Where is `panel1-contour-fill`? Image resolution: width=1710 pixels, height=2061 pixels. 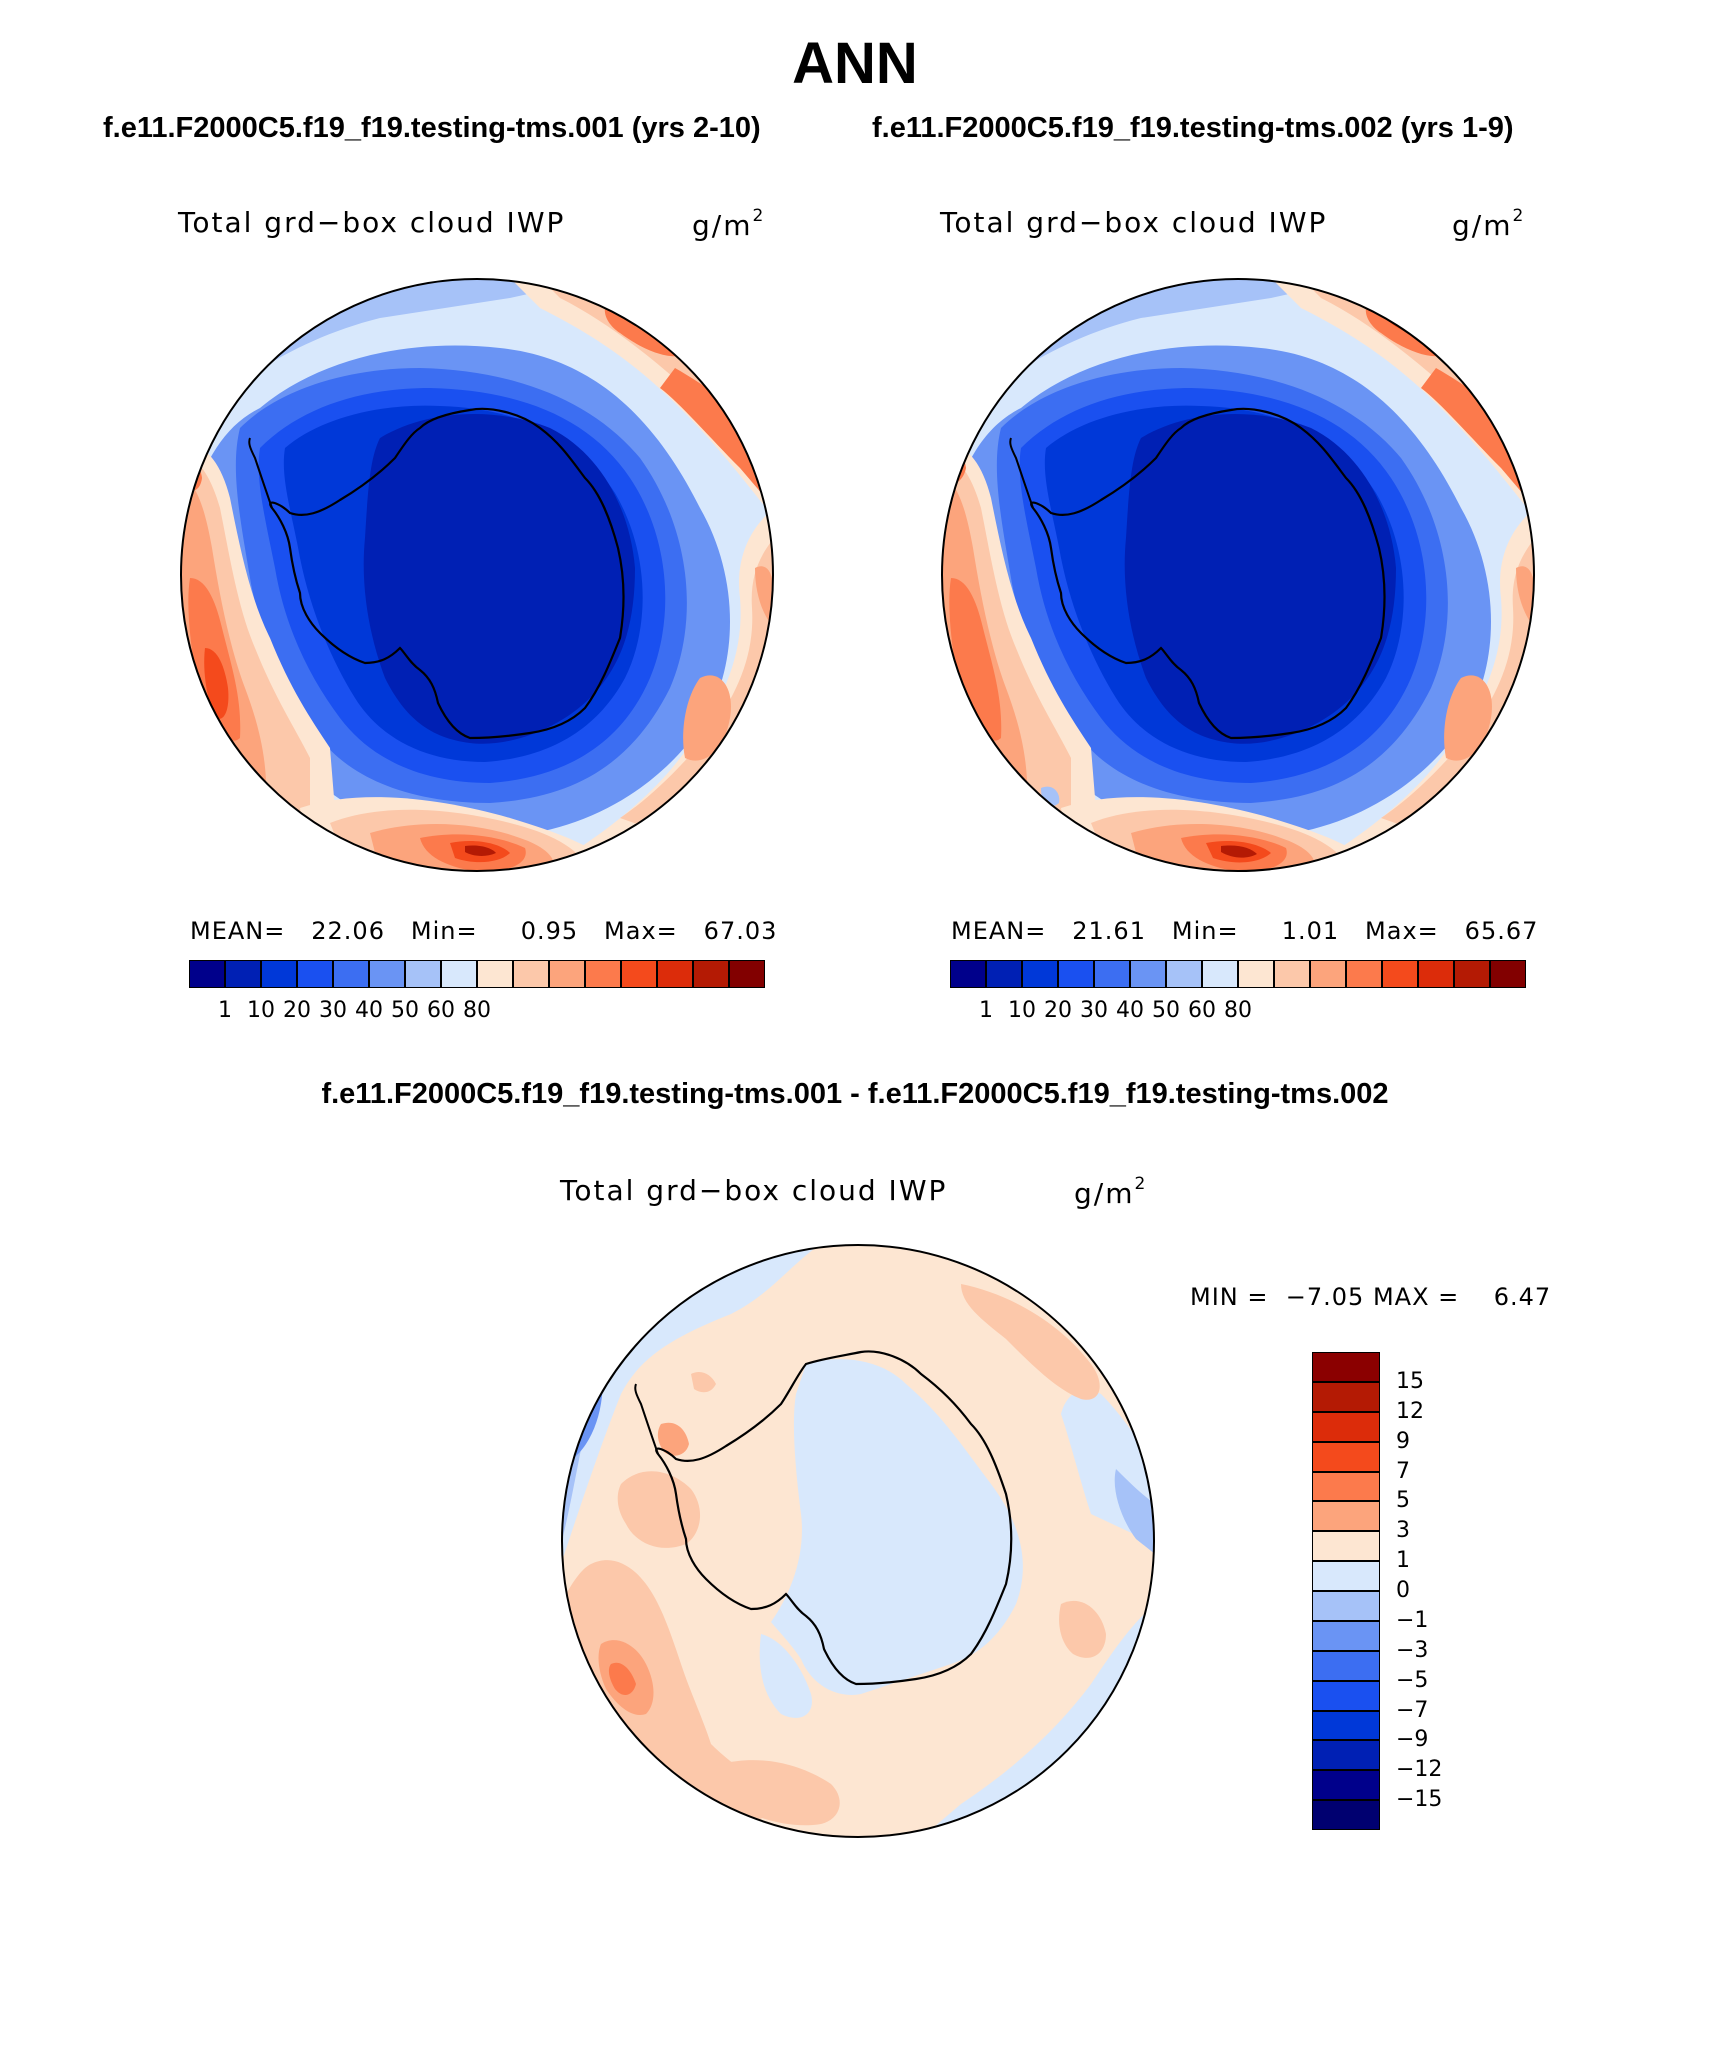 panel1-contour-fill is located at coordinates (477, 575).